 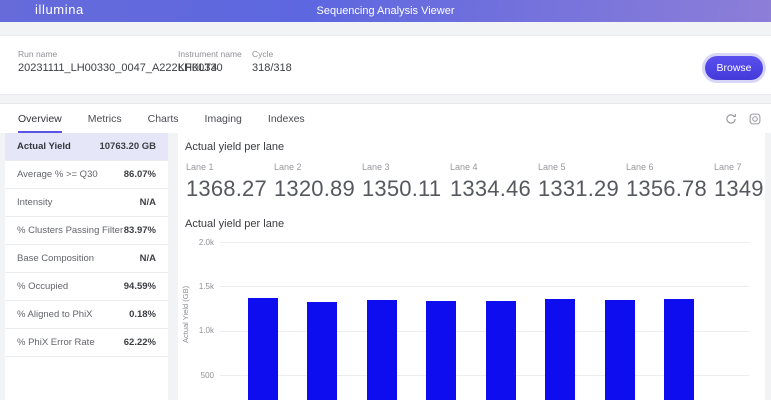 I want to click on metric-value: 0.18%, so click(x=142, y=314).